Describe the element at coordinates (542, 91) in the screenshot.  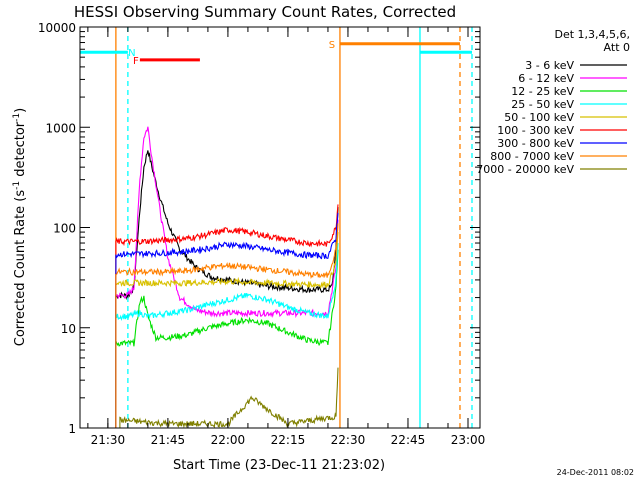
I see `legend-label-2: 12 - 25 keV` at that location.